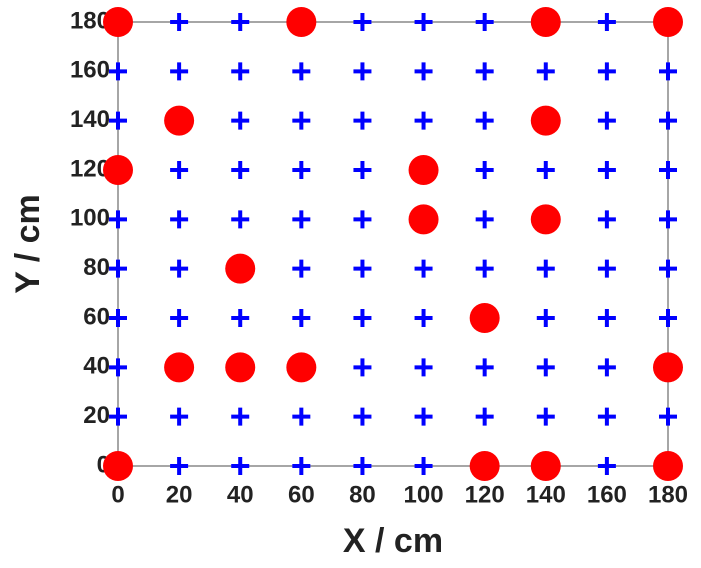 This screenshot has height=568, width=701. What do you see at coordinates (607, 494) in the screenshot?
I see `x-tick-label: 160` at bounding box center [607, 494].